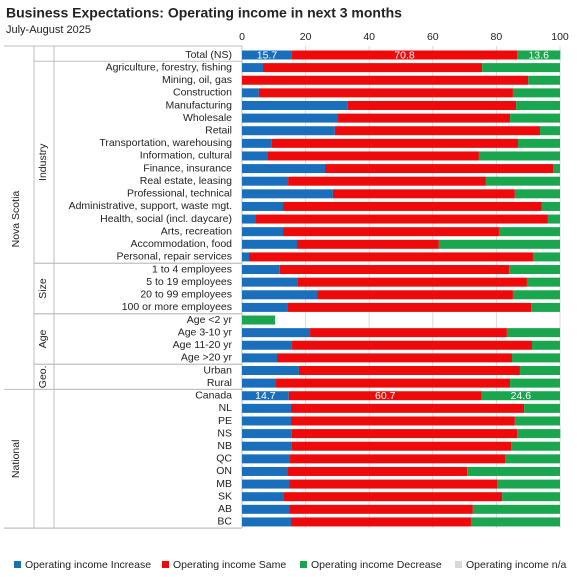 Image resolution: width=577 pixels, height=577 pixels. I want to click on group-label: Nova Scotia, so click(16, 219).